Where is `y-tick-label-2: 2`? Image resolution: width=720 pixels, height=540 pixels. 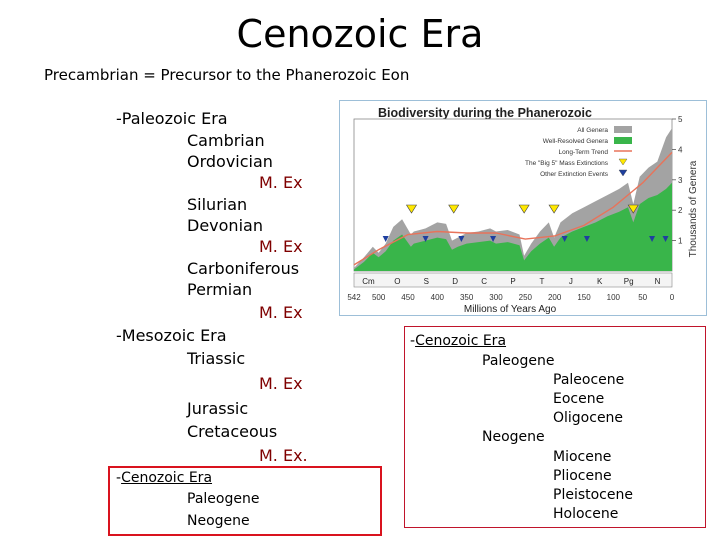 y-tick-label-2: 2 is located at coordinates (680, 210).